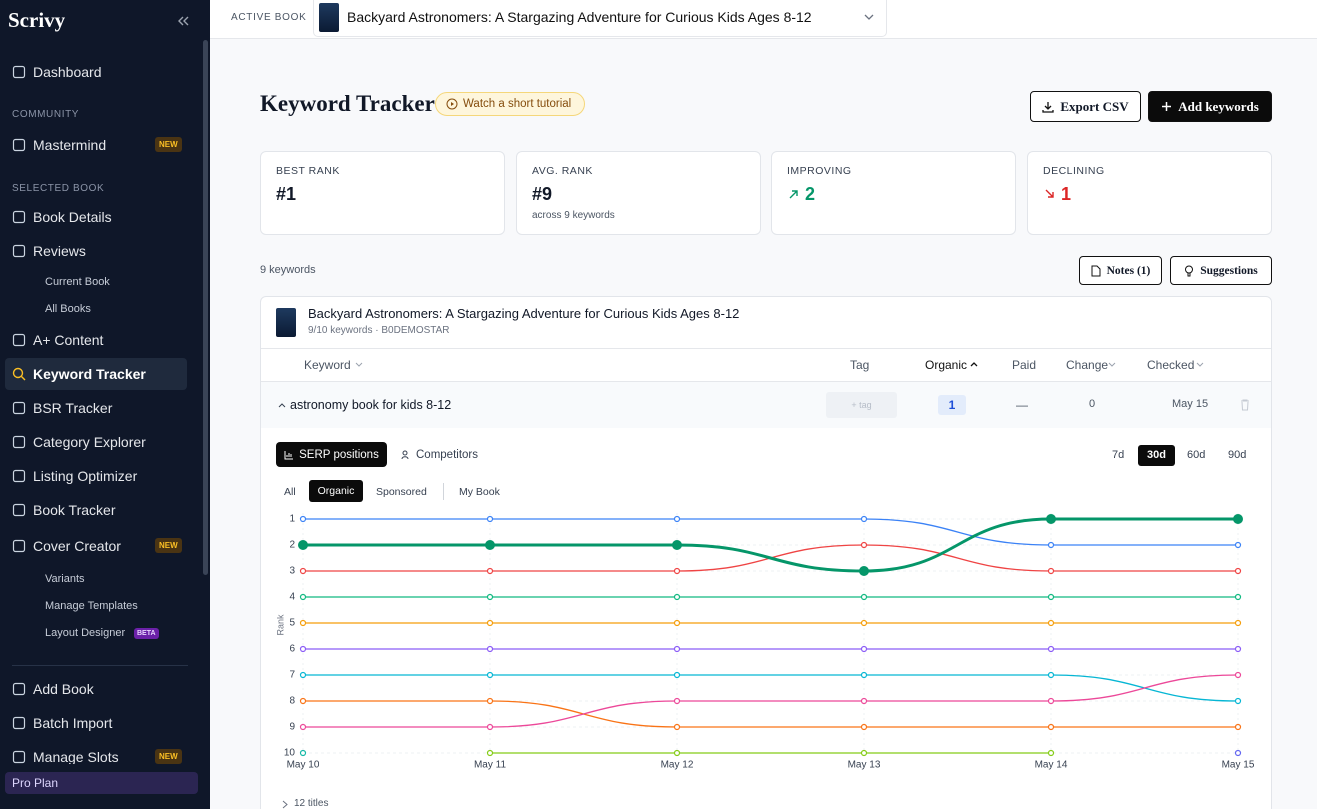 The height and width of the screenshot is (809, 1317). Describe the element at coordinates (1120, 270) in the screenshot. I see `notes-button: Notes (1)` at that location.